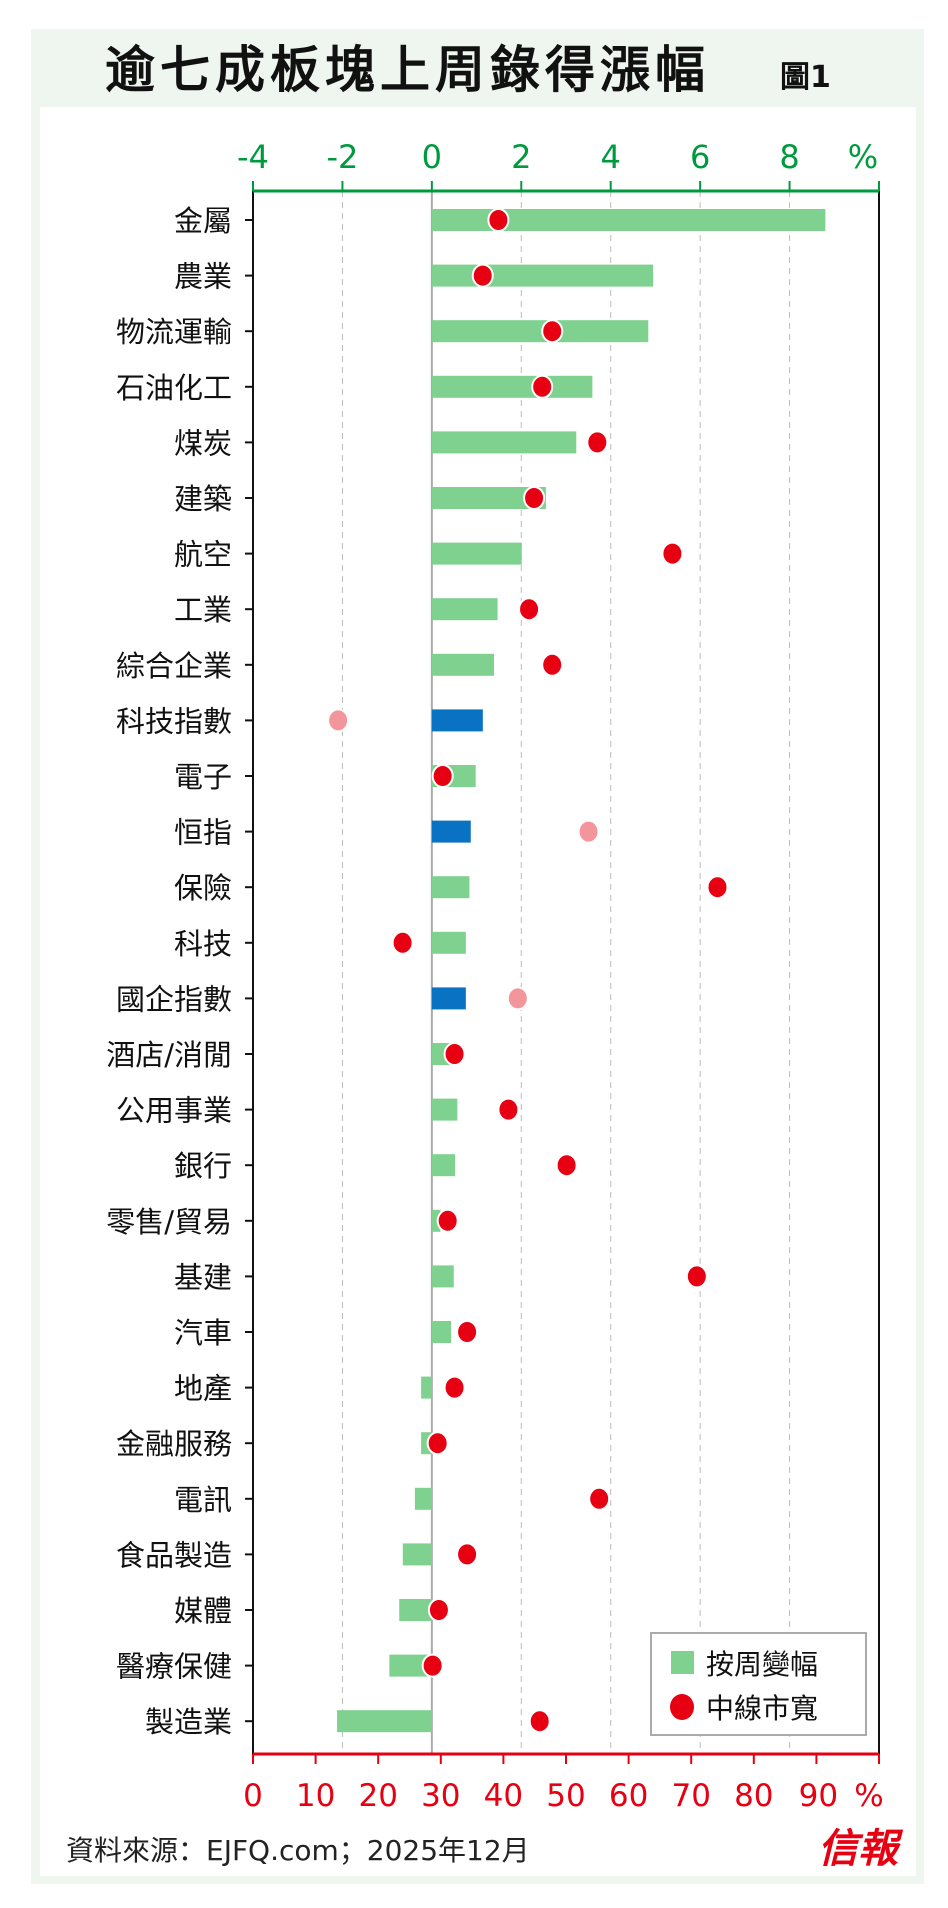  I want to click on chart-title: 逾七成板塊上周錄得漲幅, so click(407, 70).